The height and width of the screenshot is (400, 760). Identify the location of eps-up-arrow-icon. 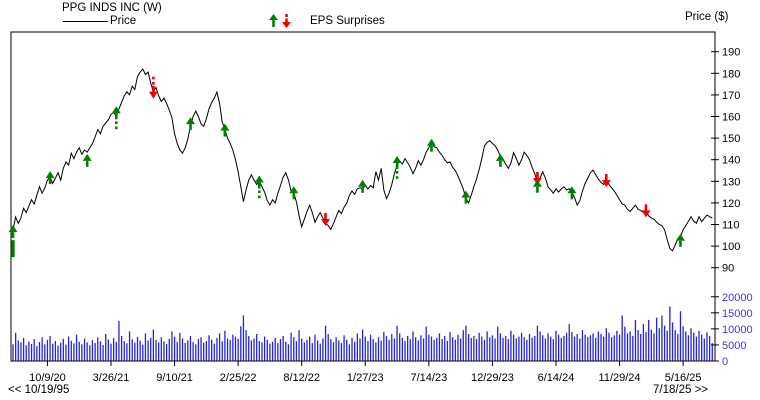
(273, 20).